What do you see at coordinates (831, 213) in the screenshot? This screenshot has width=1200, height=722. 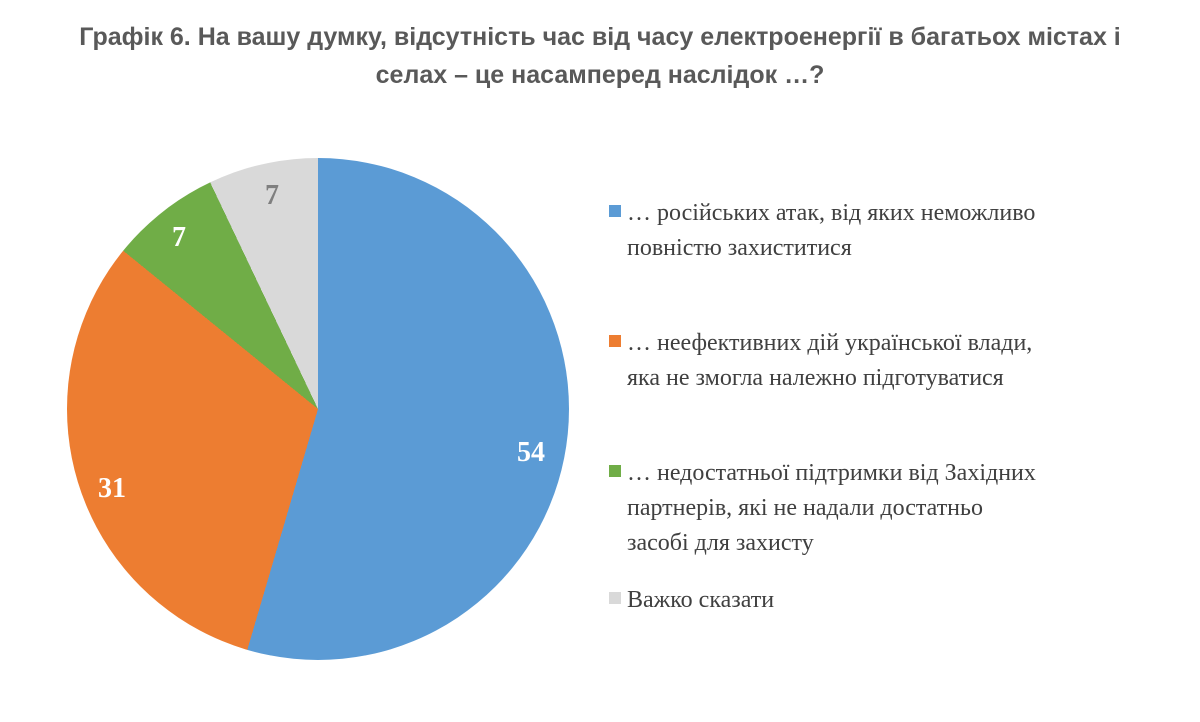 I see `legend-label-line: … російських атак, від яких неможливо` at bounding box center [831, 213].